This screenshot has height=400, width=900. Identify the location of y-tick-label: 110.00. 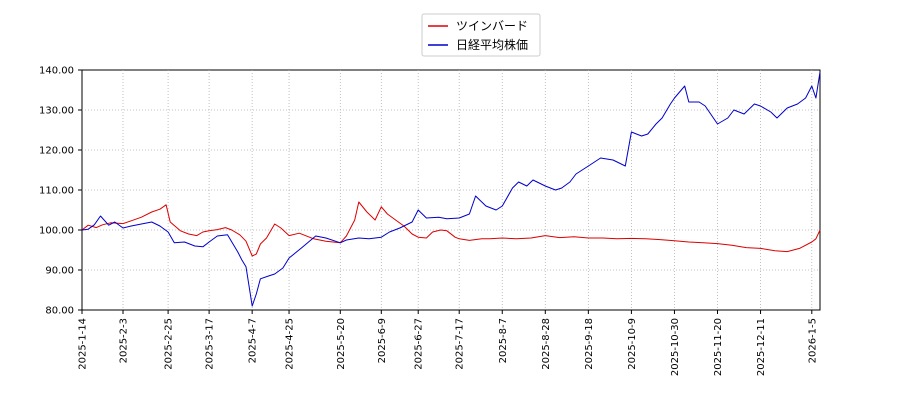
(56, 191).